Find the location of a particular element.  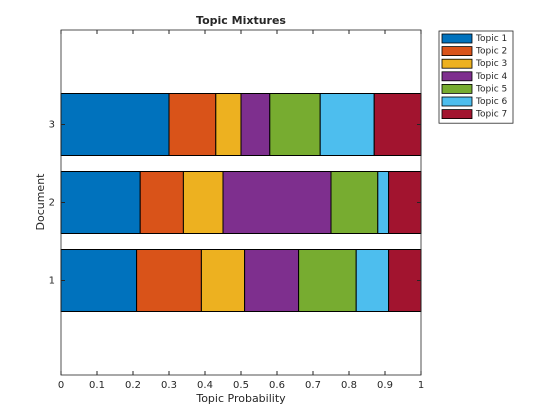

x-tick-label: 0.5 is located at coordinates (241, 385).